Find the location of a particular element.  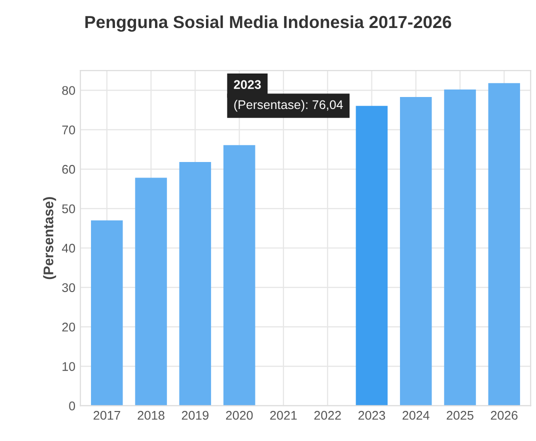

x-tick-label: 2019 is located at coordinates (195, 415).